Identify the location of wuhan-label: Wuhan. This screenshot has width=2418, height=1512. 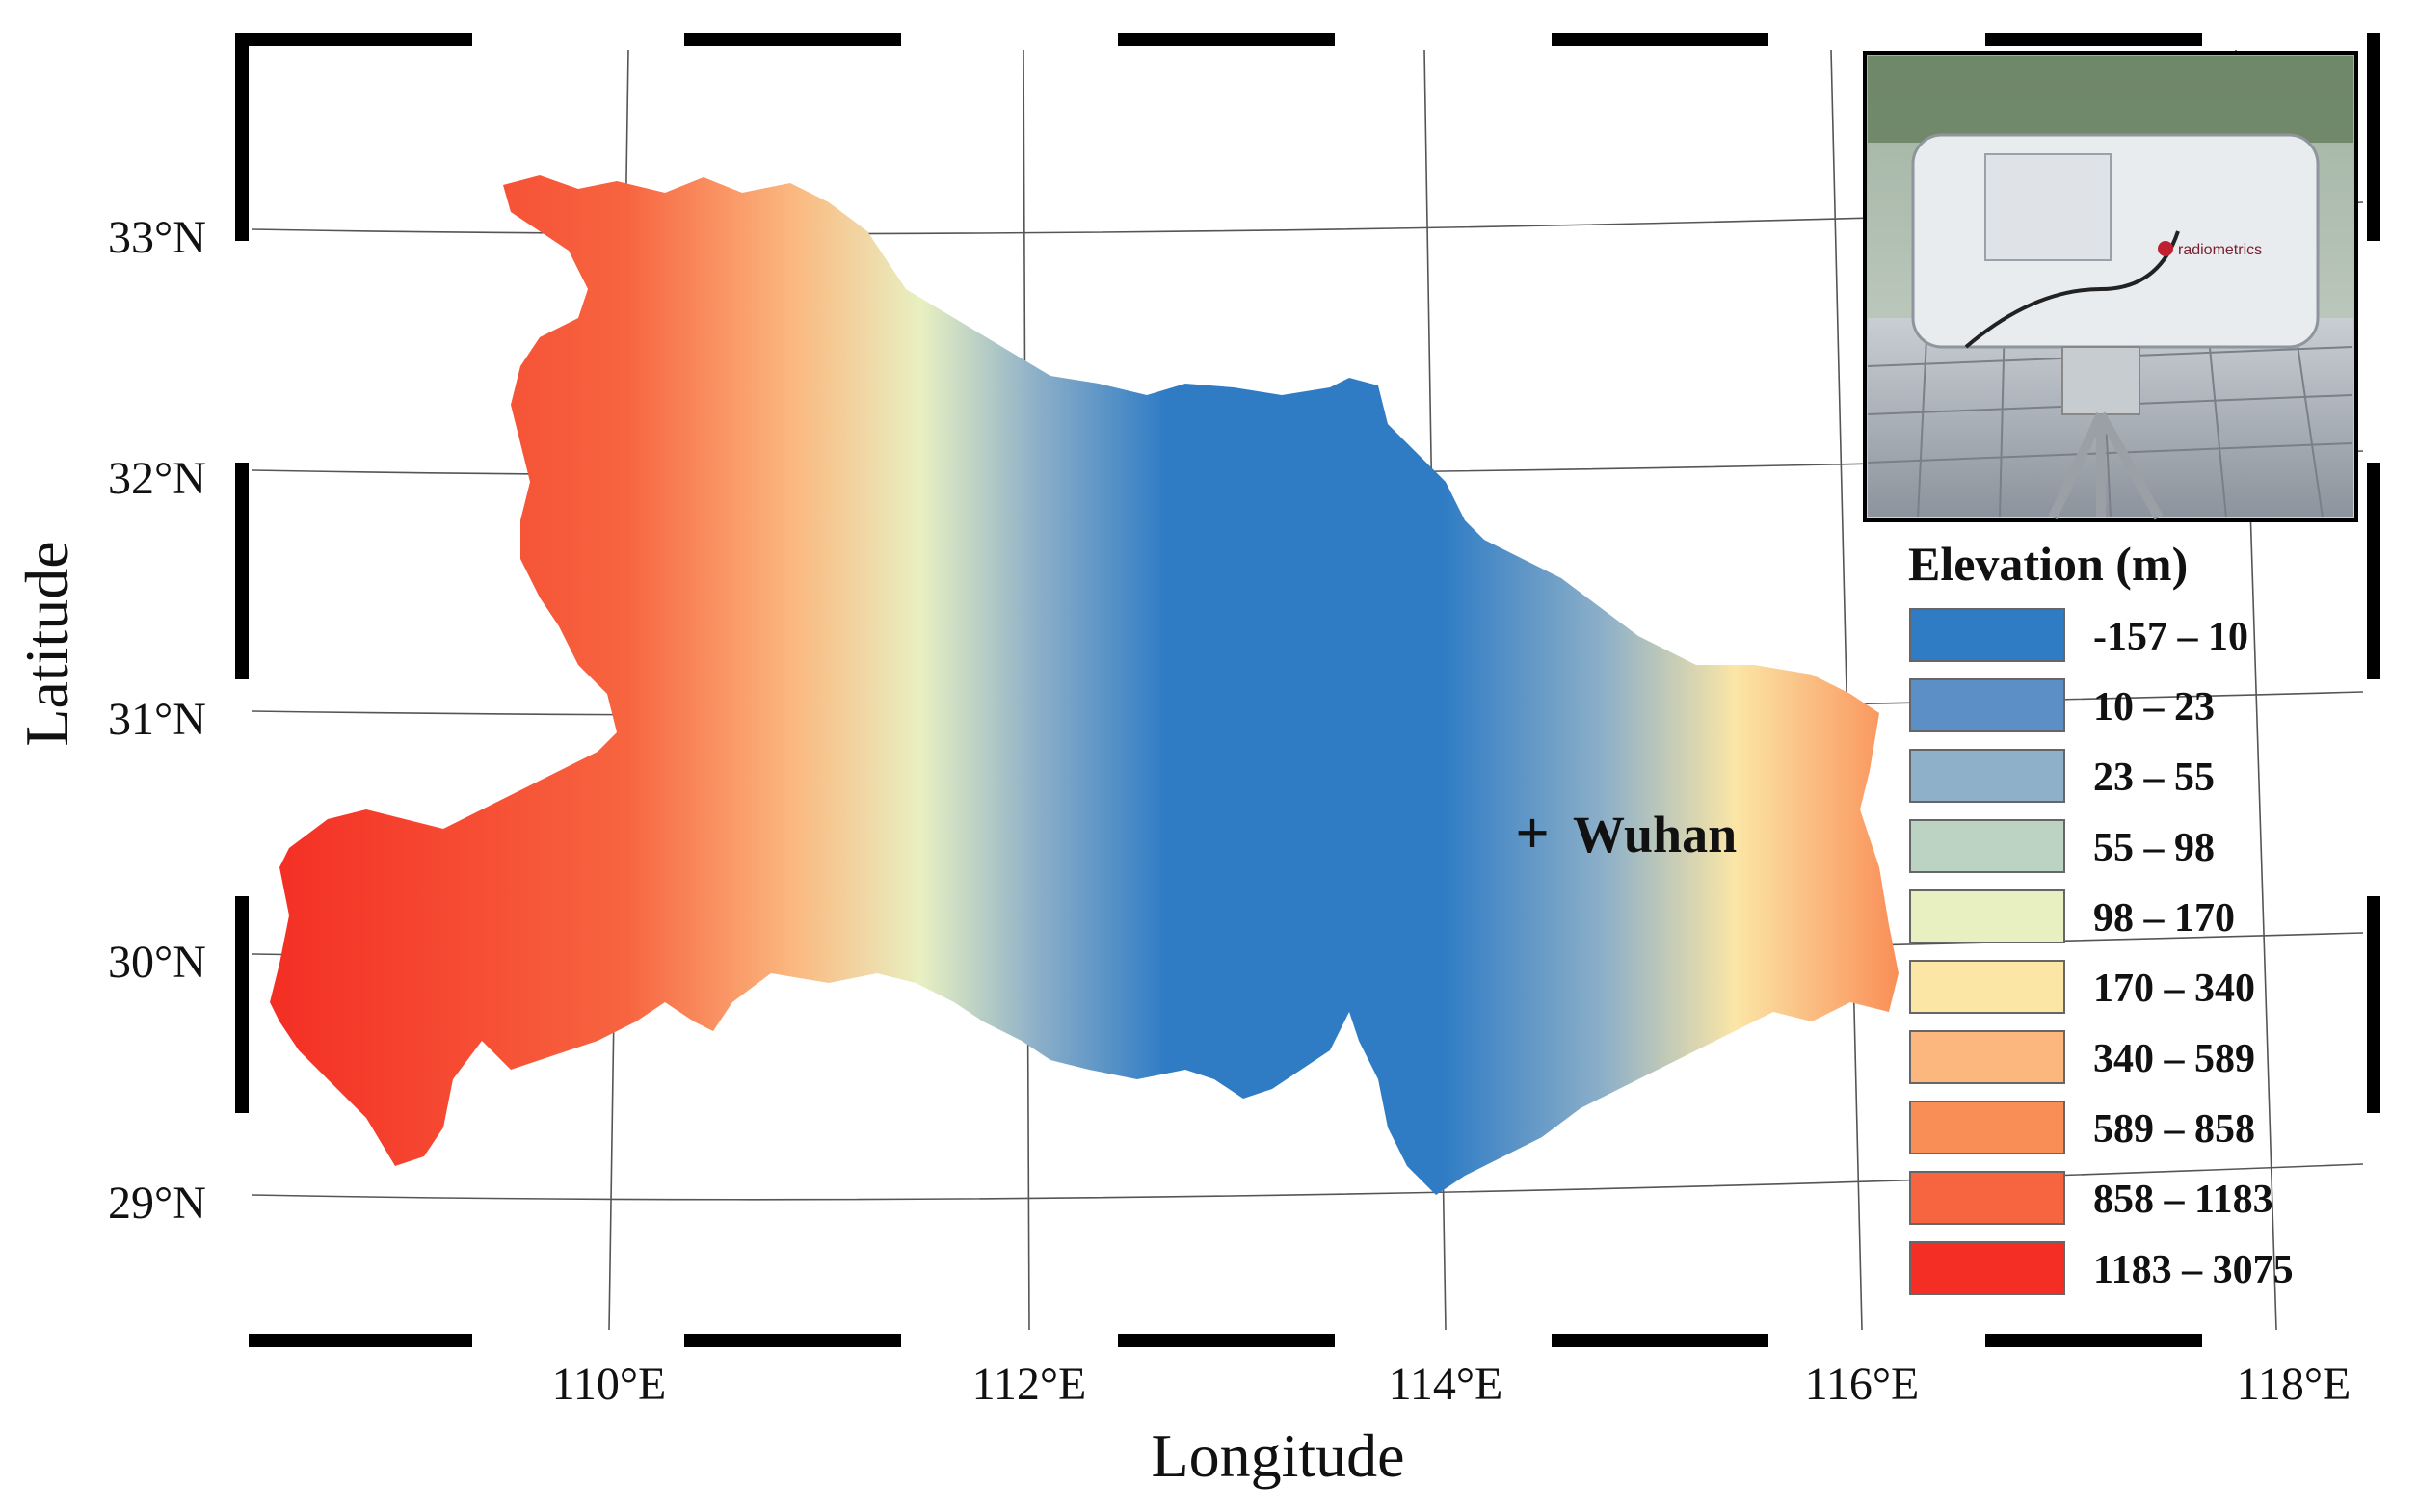
(1655, 834).